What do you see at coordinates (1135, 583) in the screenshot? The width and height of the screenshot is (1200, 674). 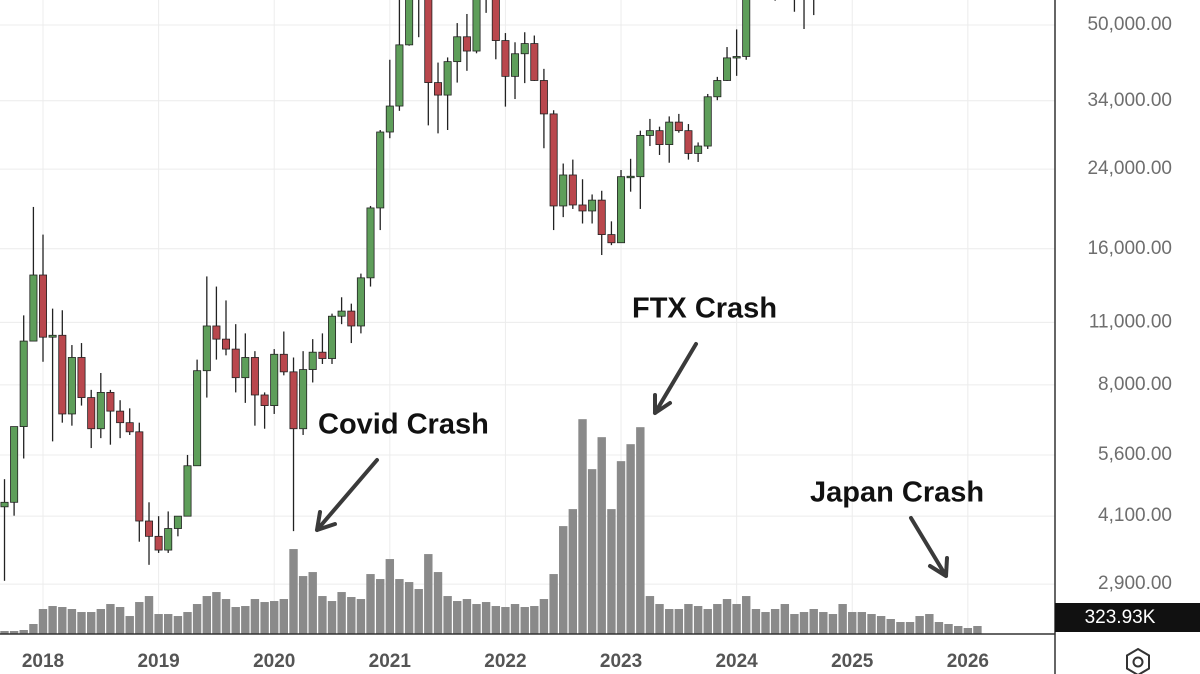 I see `y-tick-label: 2,900.00` at bounding box center [1135, 583].